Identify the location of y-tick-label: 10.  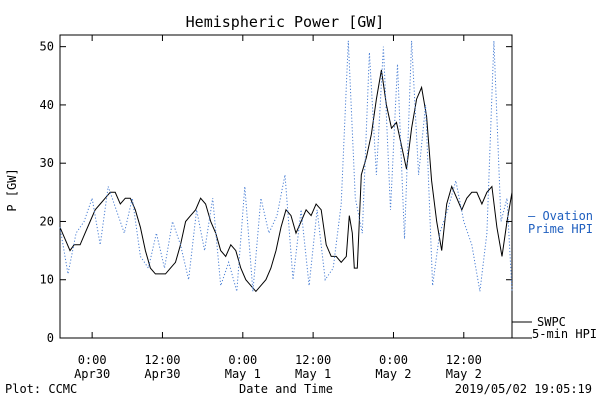
(47, 280).